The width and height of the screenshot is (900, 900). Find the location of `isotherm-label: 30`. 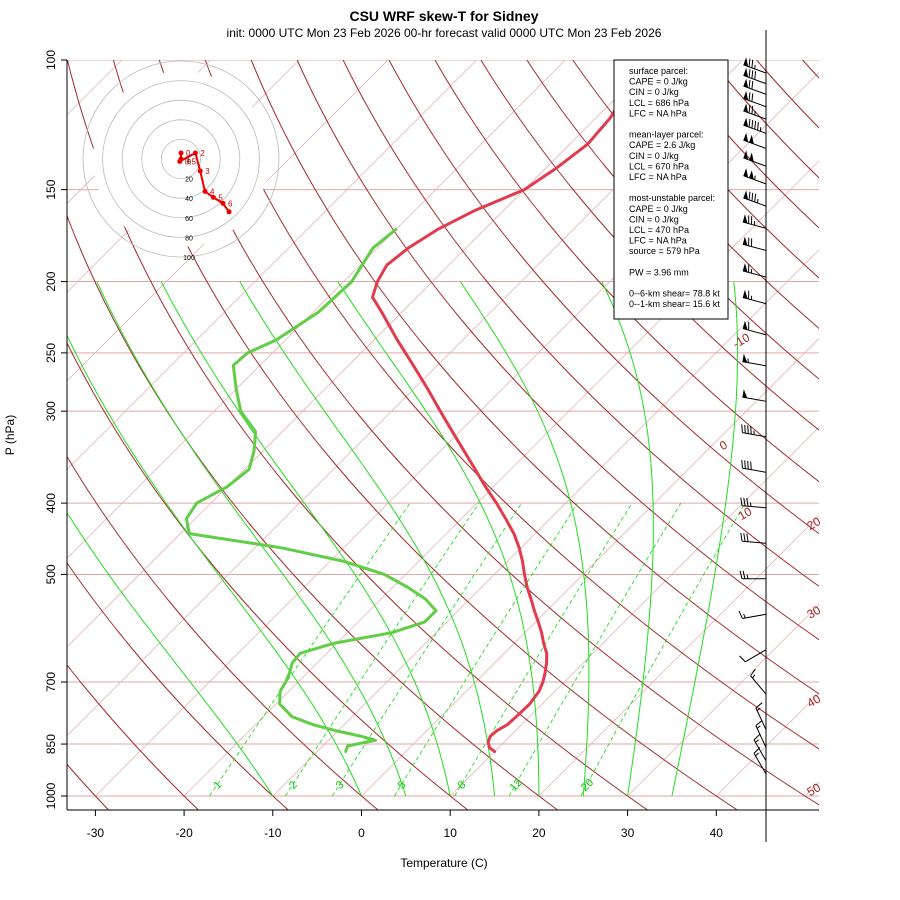

isotherm-label: 30 is located at coordinates (814, 612).